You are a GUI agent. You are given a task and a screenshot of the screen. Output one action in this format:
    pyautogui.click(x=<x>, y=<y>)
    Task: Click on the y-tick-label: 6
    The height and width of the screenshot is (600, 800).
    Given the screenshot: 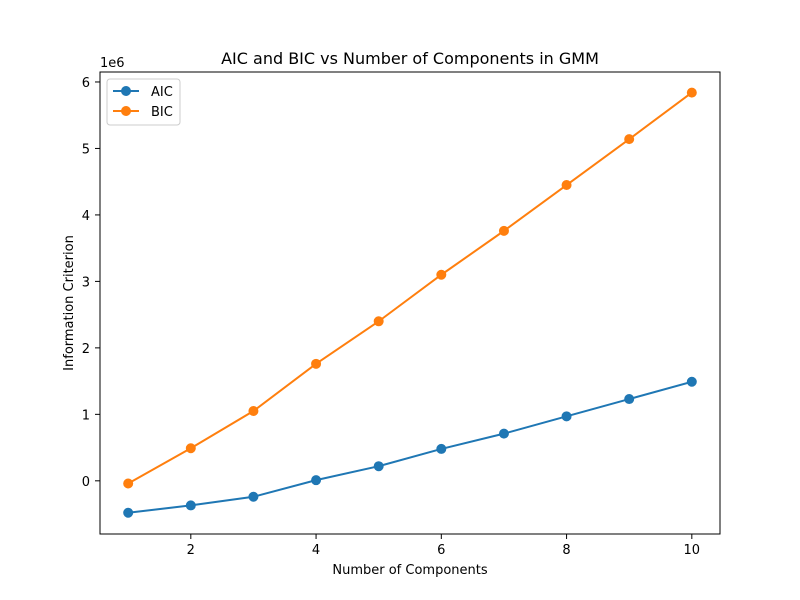 What is the action you would take?
    pyautogui.click(x=86, y=83)
    